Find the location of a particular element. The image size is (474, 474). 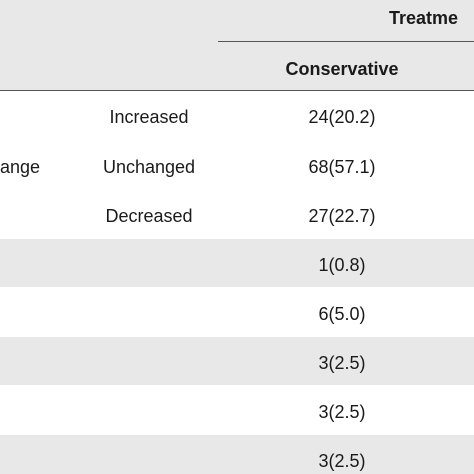

category-unchanged: Unchanged is located at coordinates (149, 167).